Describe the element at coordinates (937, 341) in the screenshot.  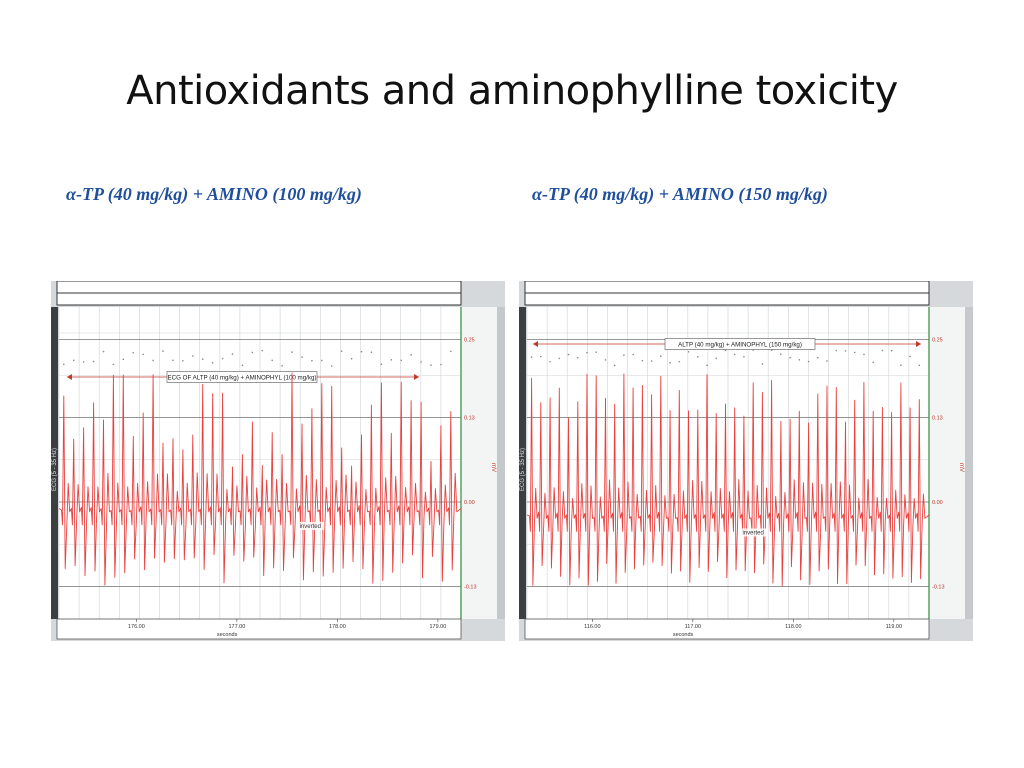
I see `y-tick-label-0: 0.25` at that location.